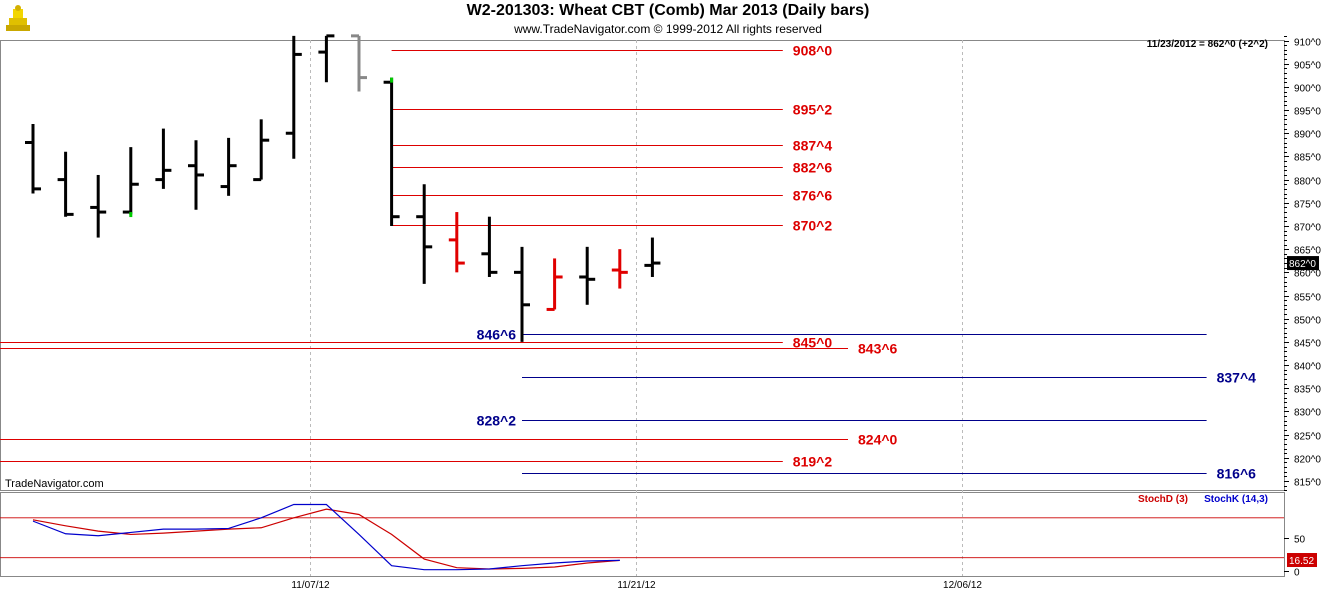  Describe the element at coordinates (1163, 499) in the screenshot. I see `stoch-d-legend: StochD (3)` at that location.